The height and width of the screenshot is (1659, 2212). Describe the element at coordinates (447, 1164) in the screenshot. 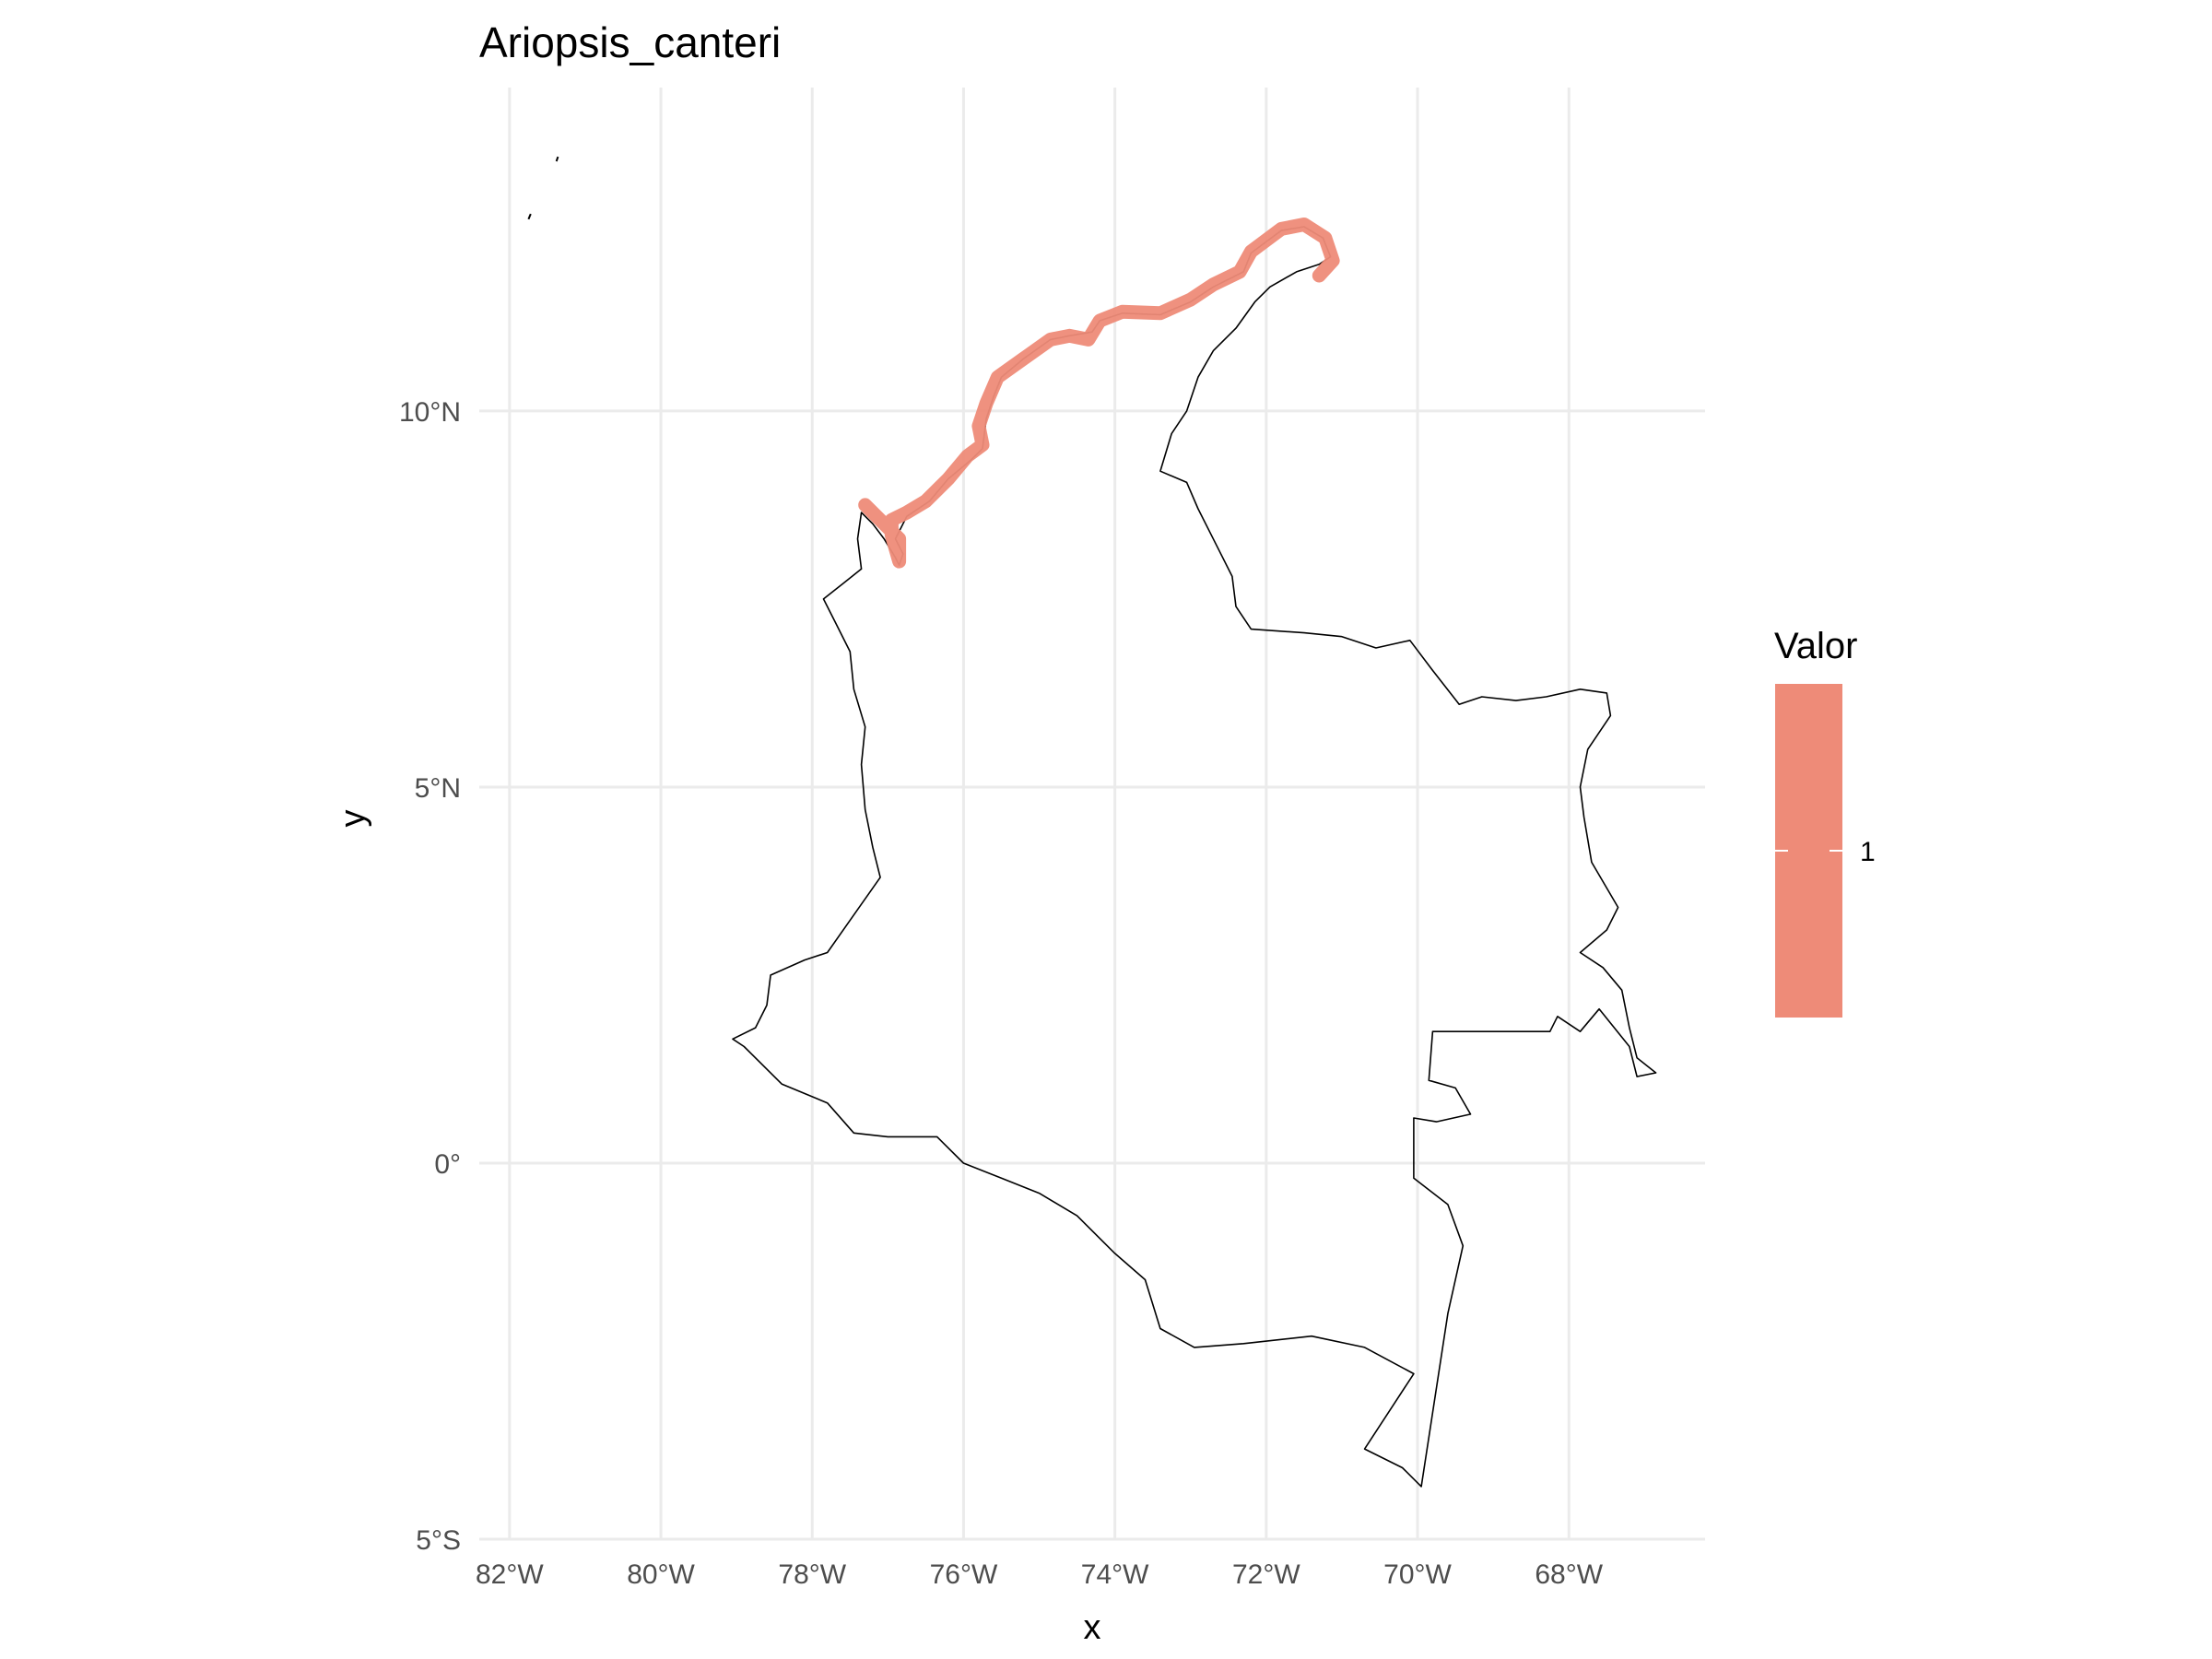

I see `y-tick-label: 0°` at that location.